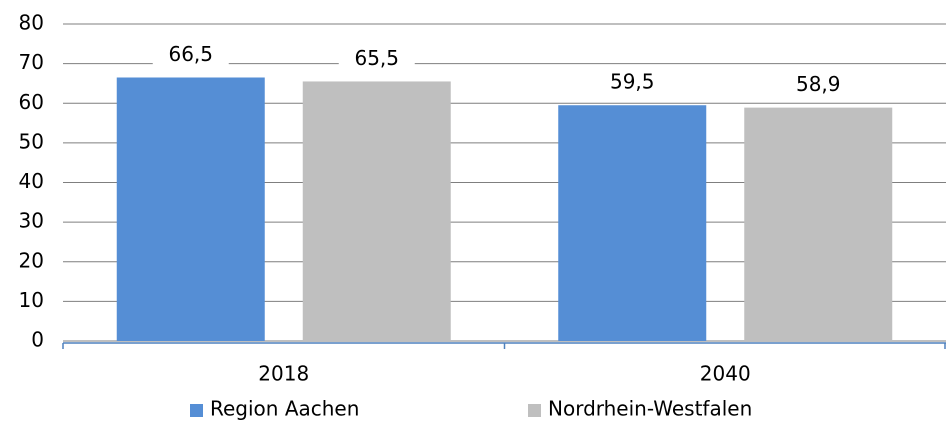 The height and width of the screenshot is (421, 946). I want to click on y-tick-label: 70, so click(31, 62).